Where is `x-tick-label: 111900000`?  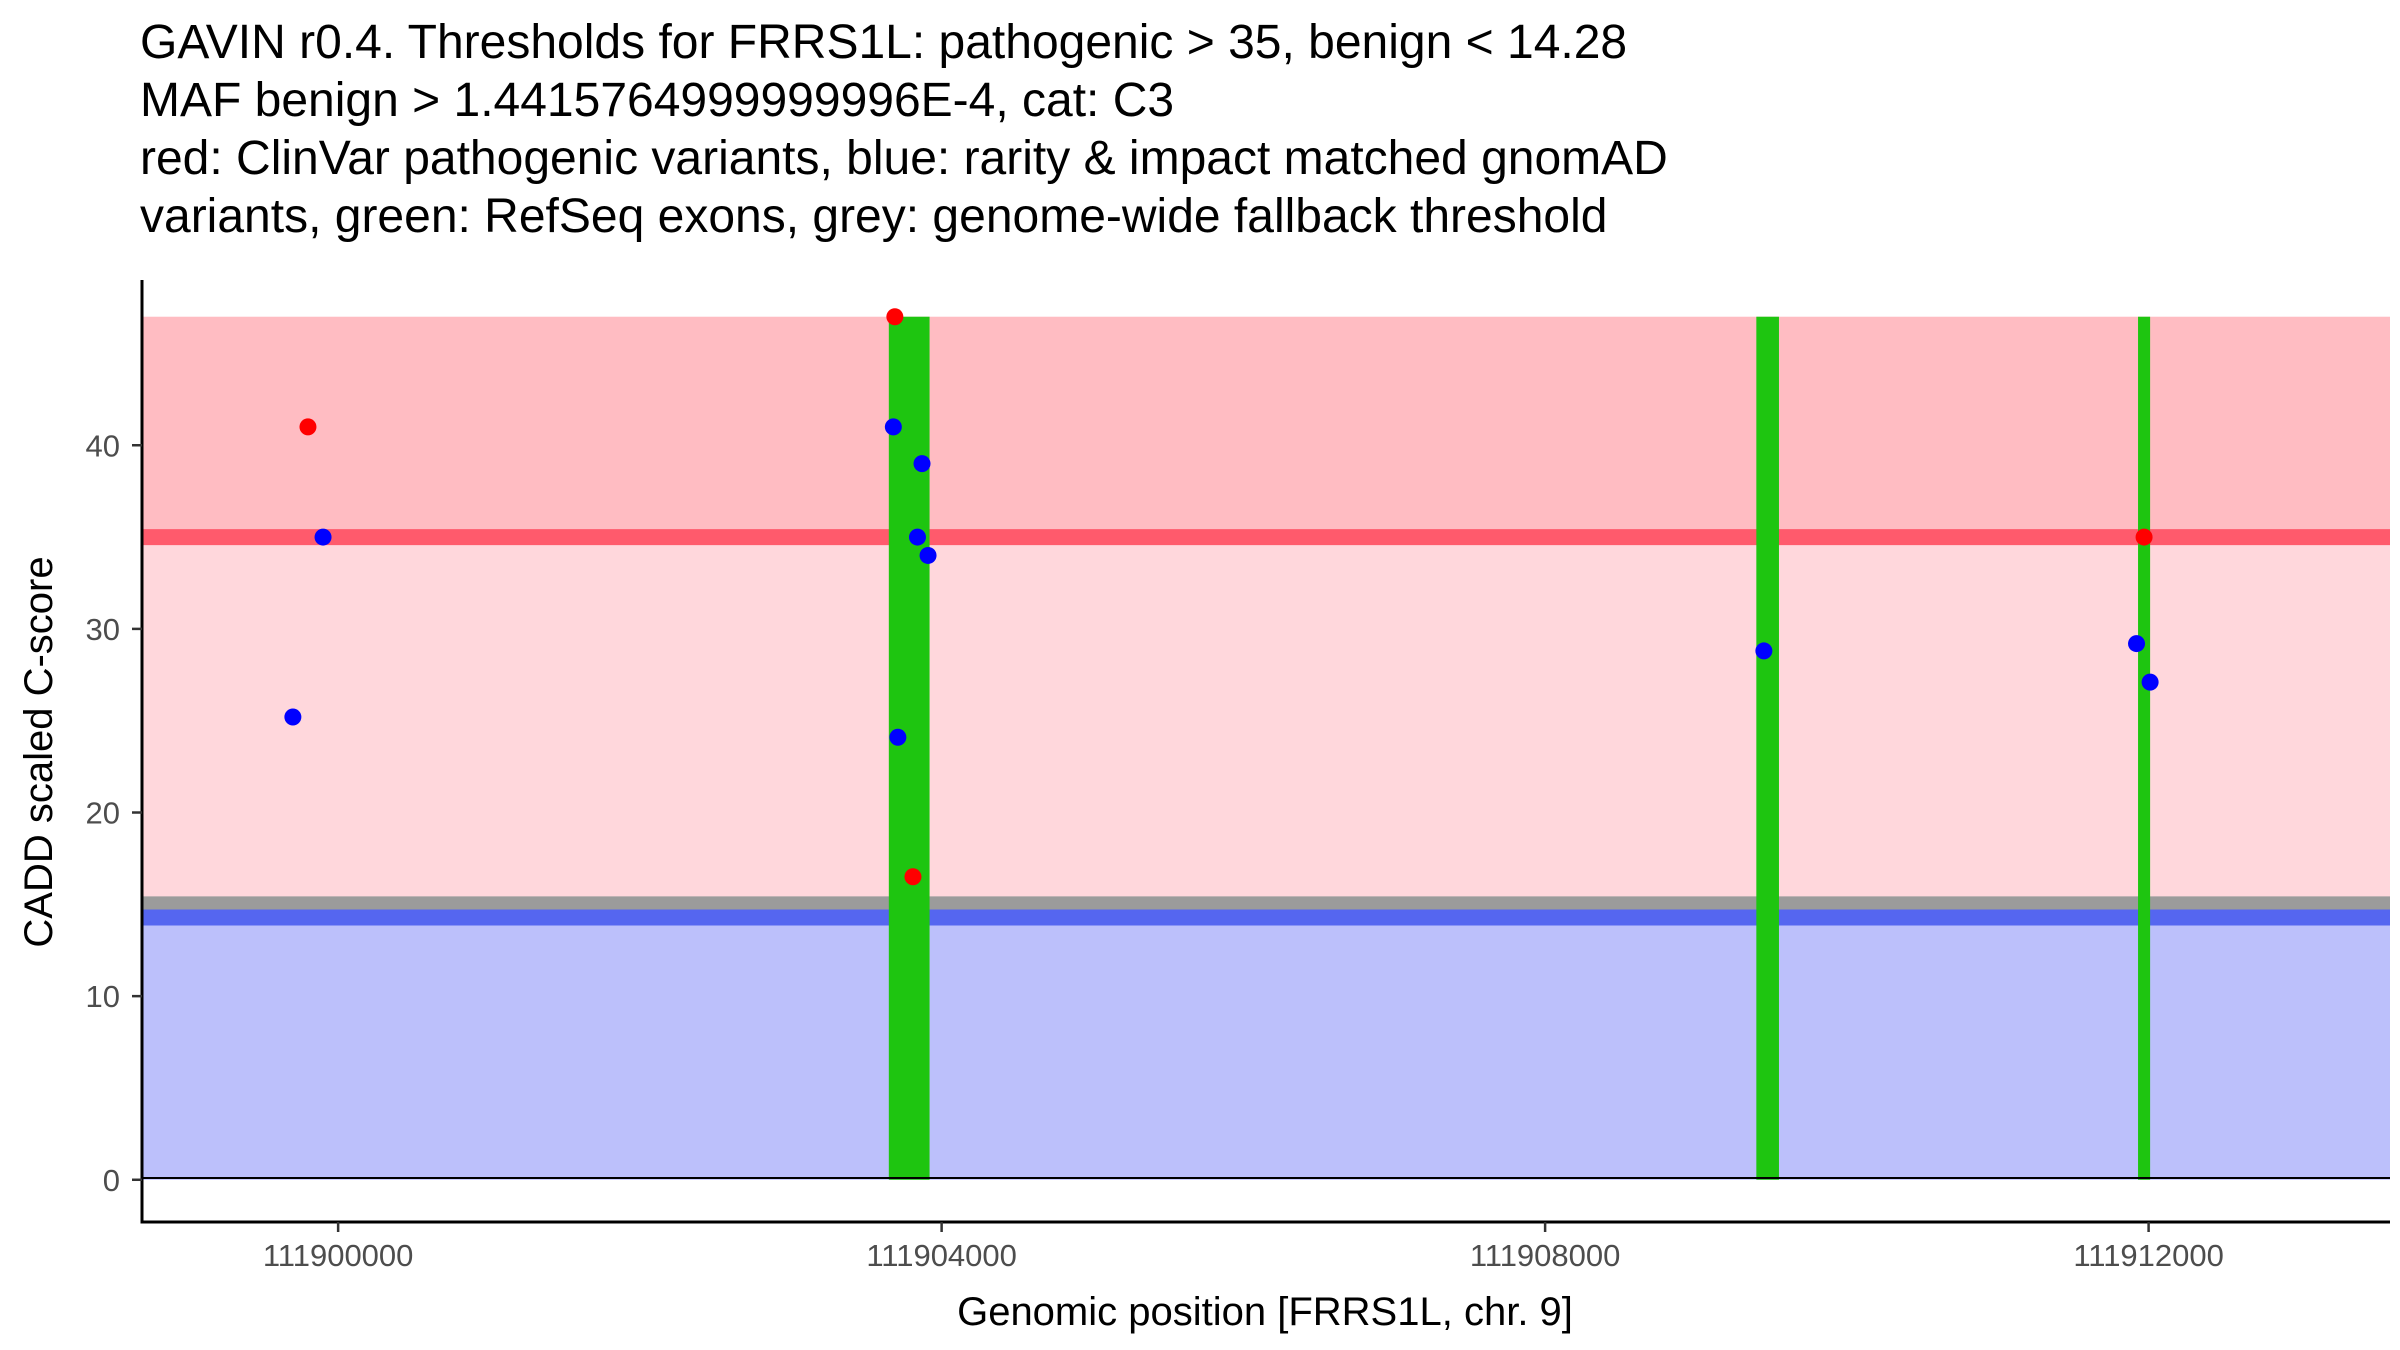
x-tick-label: 111900000 is located at coordinates (338, 1255).